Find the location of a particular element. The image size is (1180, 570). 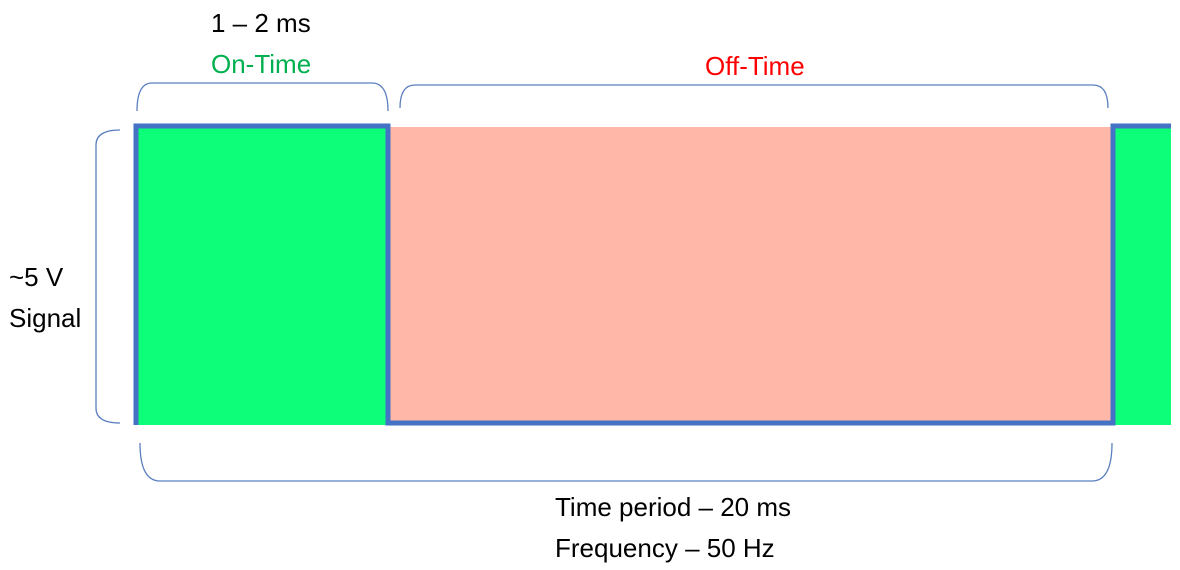

off-time-label: Off-Time is located at coordinates (755, 66).